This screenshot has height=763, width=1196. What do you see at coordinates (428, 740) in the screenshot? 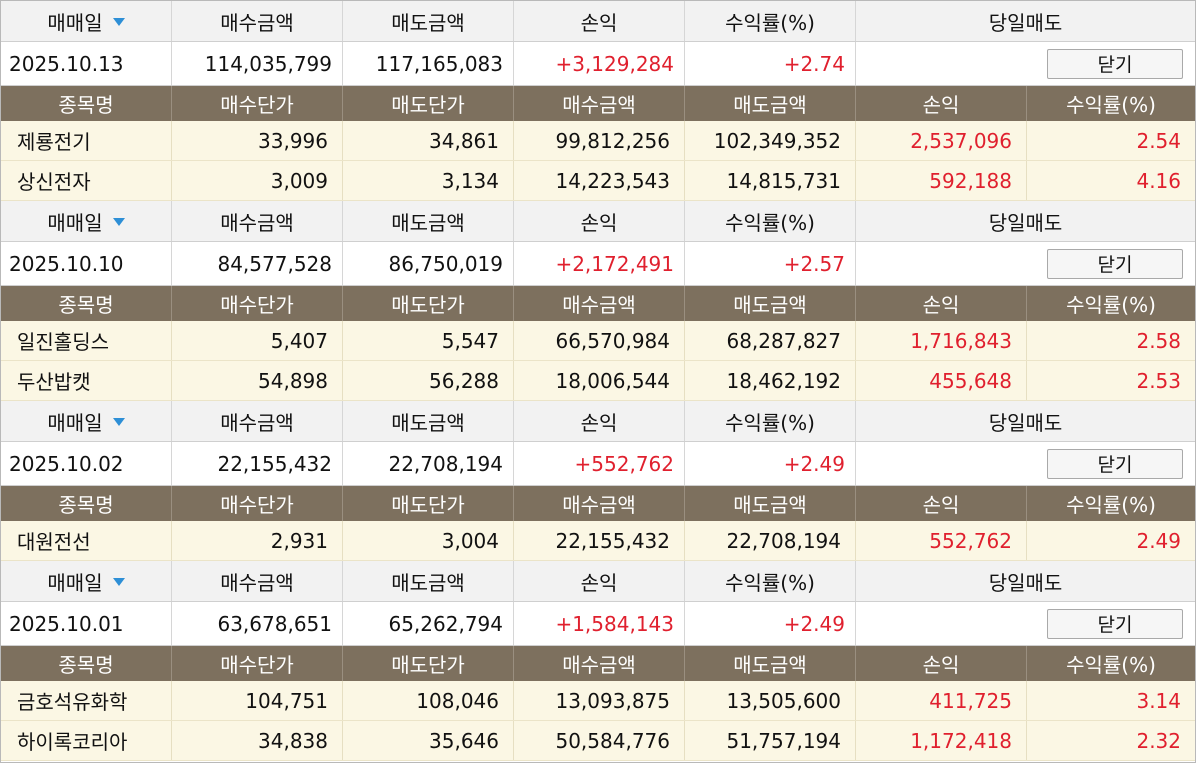
I see `sell-price: 35,646` at bounding box center [428, 740].